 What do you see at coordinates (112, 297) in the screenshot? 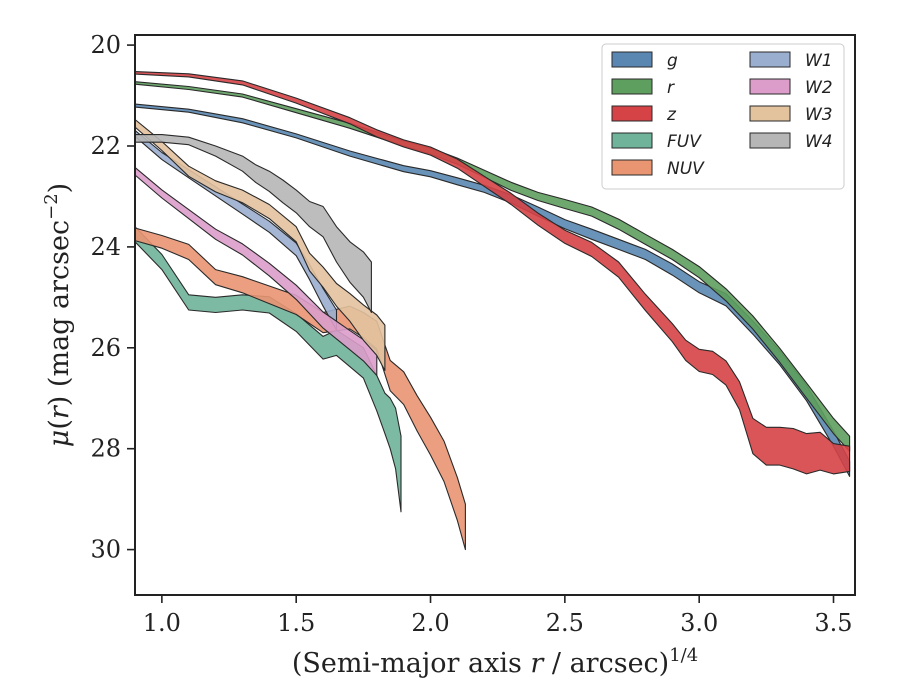
I see `y-axis-ticks: 20 22 24 26 28 30` at bounding box center [112, 297].